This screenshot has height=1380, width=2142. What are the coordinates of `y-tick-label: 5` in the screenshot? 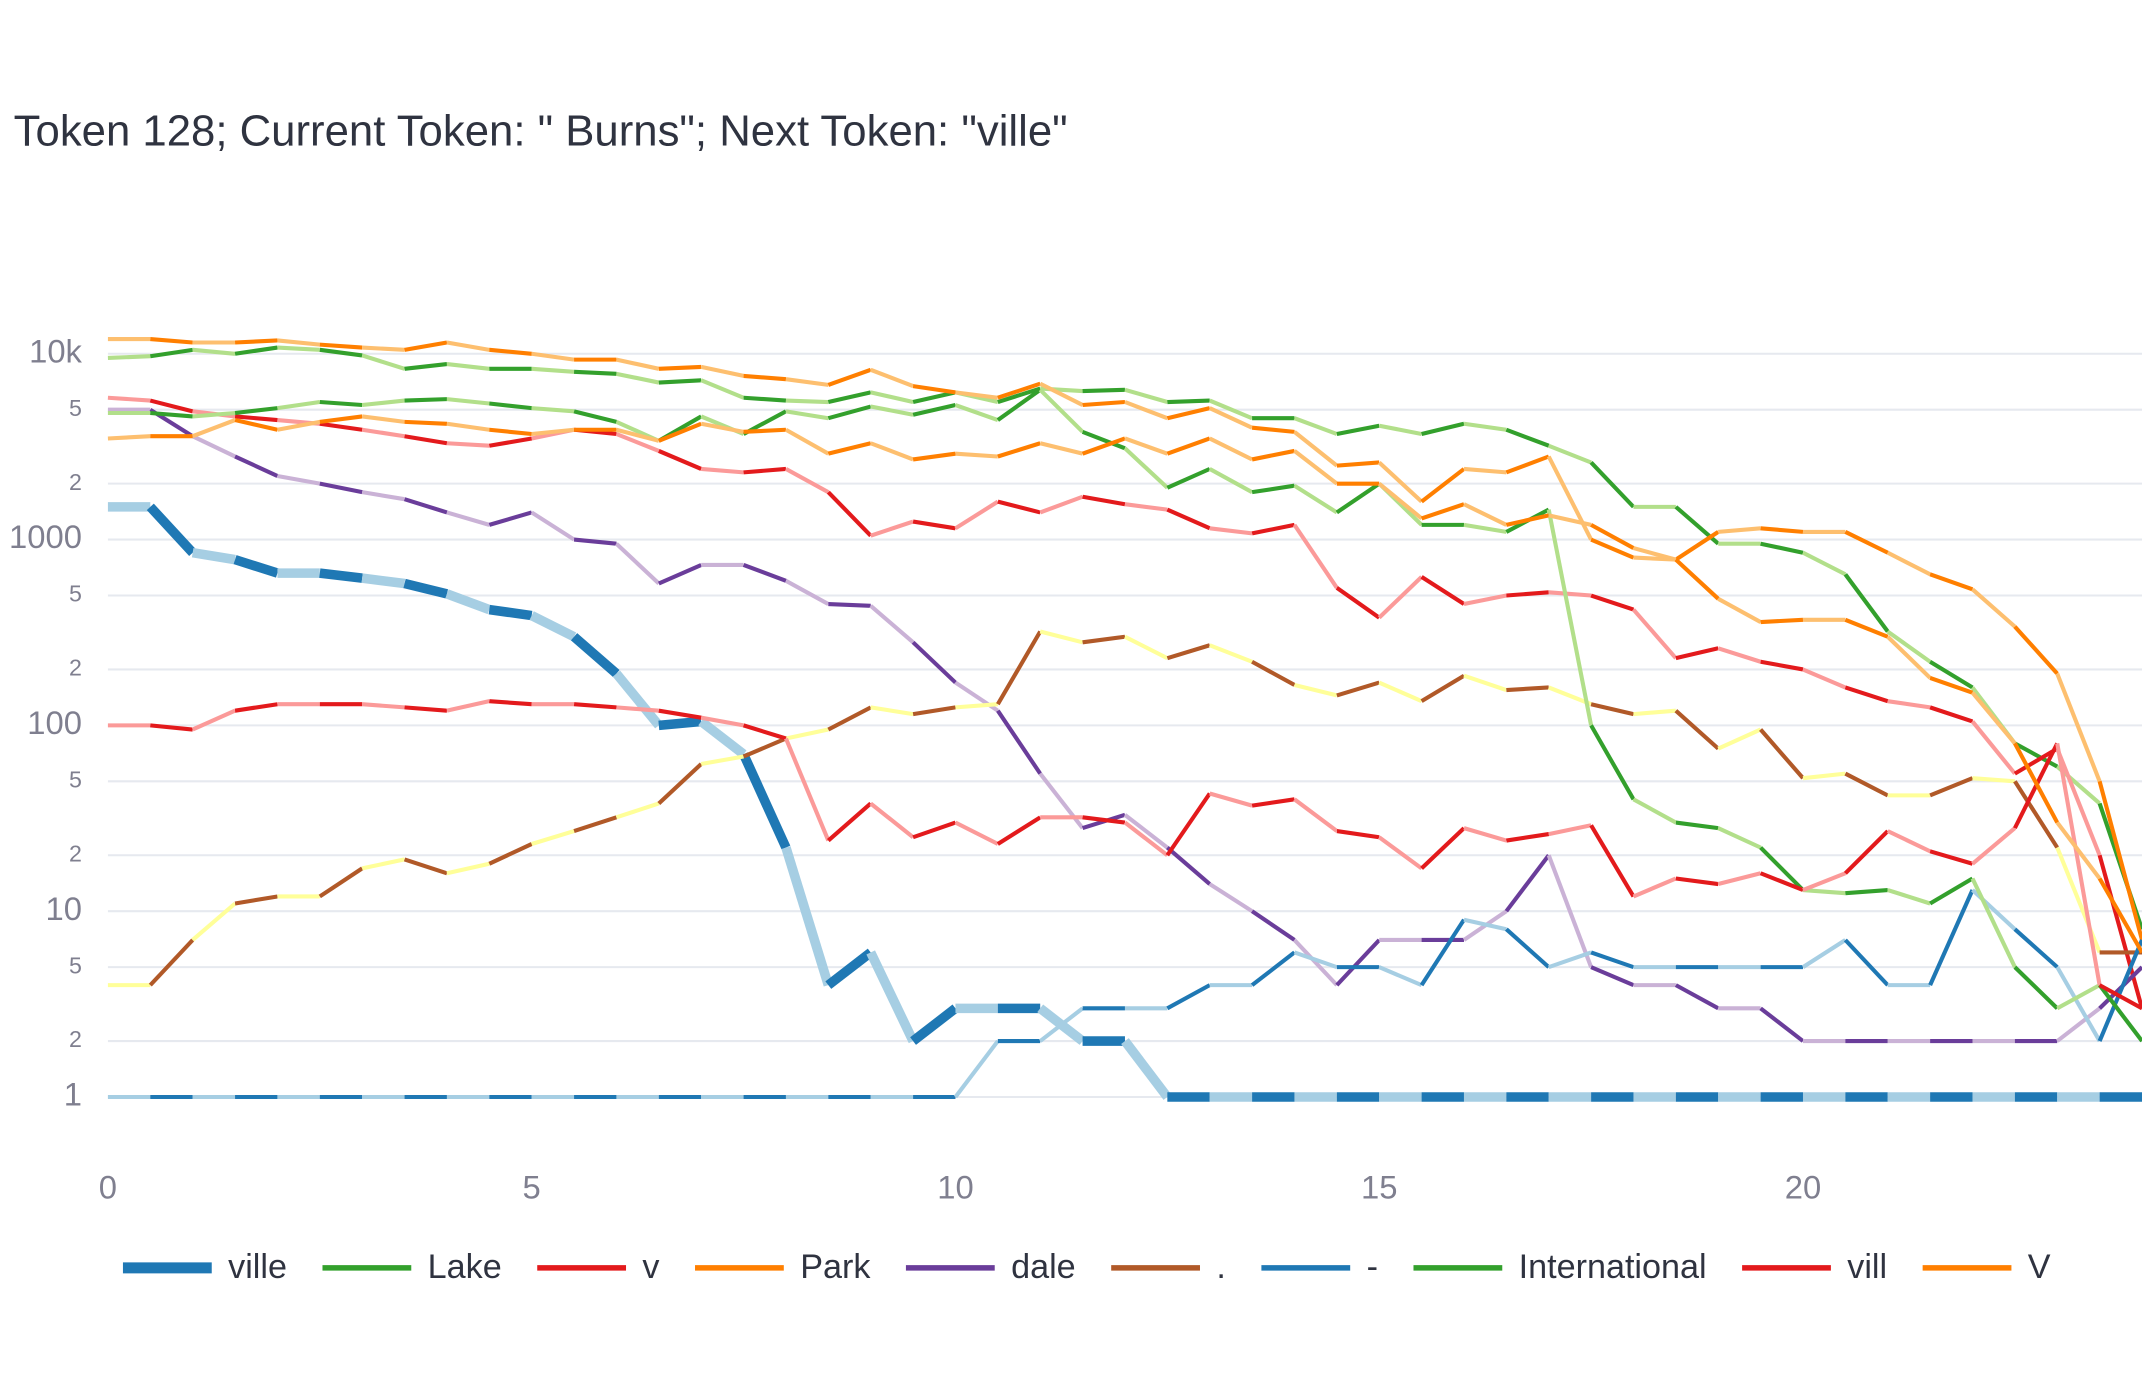 It's located at (75, 594).